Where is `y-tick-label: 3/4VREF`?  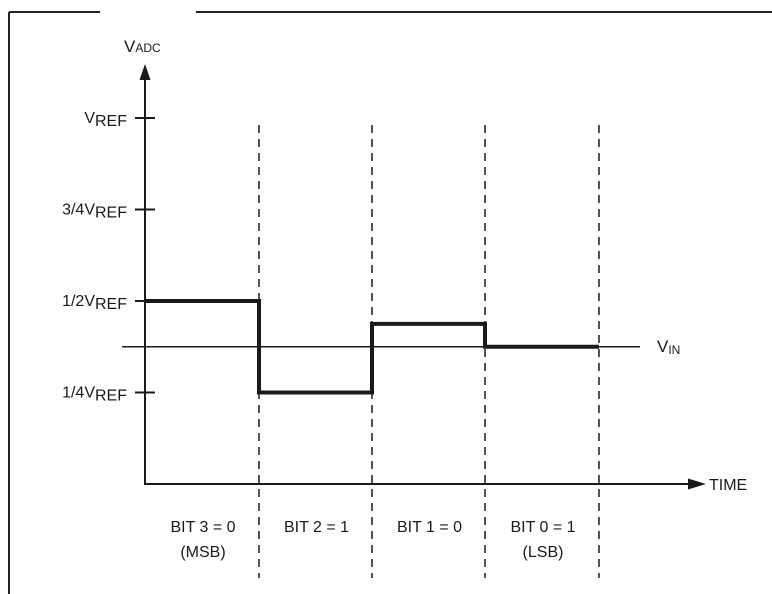 y-tick-label: 3/4VREF is located at coordinates (94, 212).